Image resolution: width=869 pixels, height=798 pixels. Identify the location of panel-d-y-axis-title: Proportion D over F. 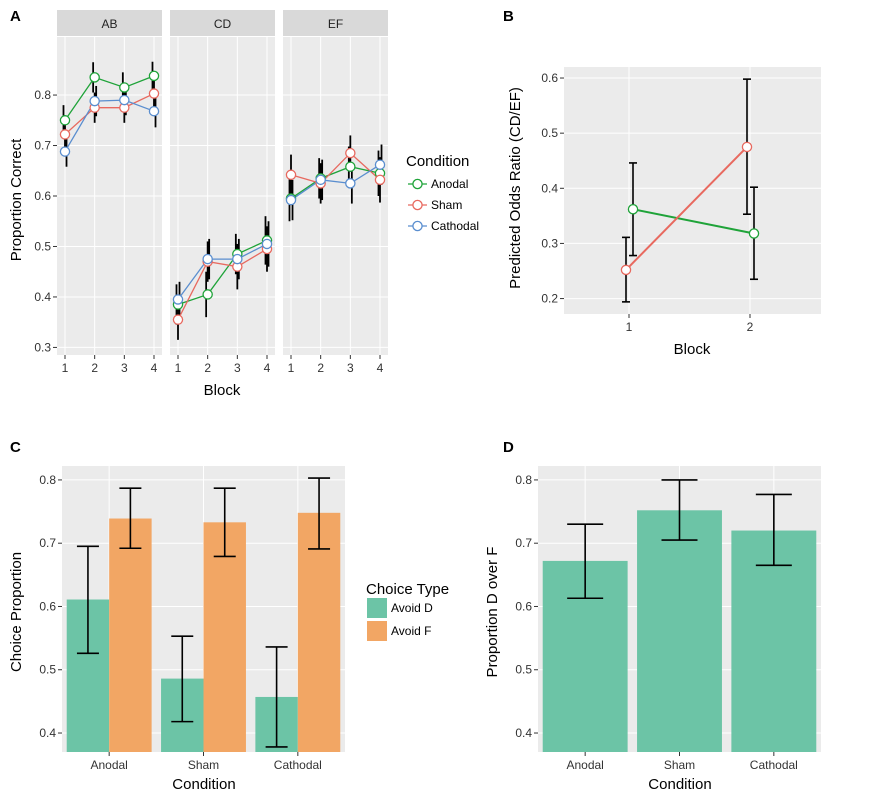
(492, 612).